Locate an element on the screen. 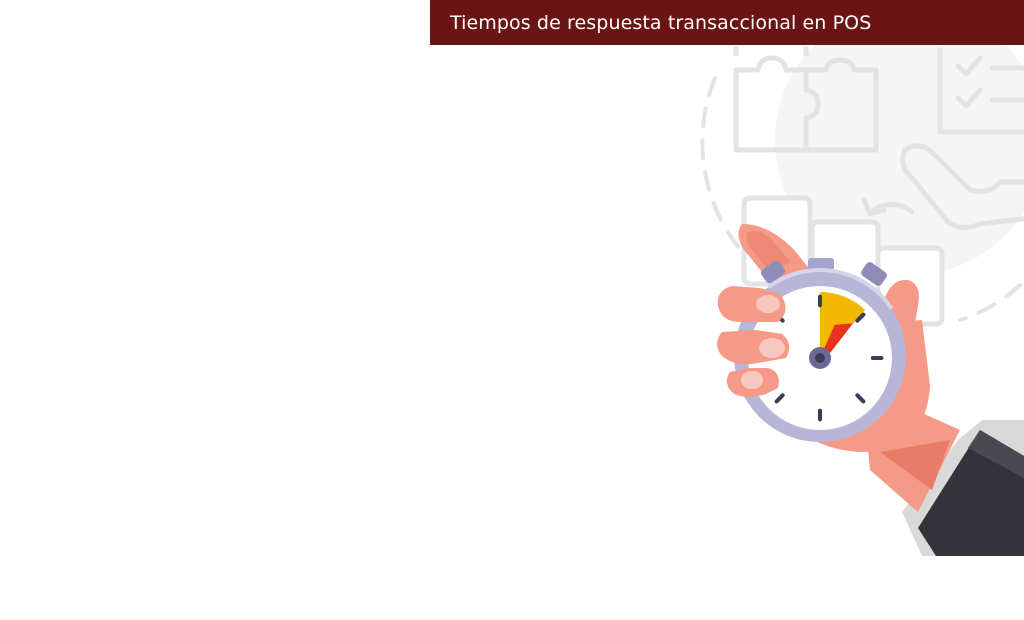 This screenshot has width=1024, height=620. handshake-icon is located at coordinates (962, 186).